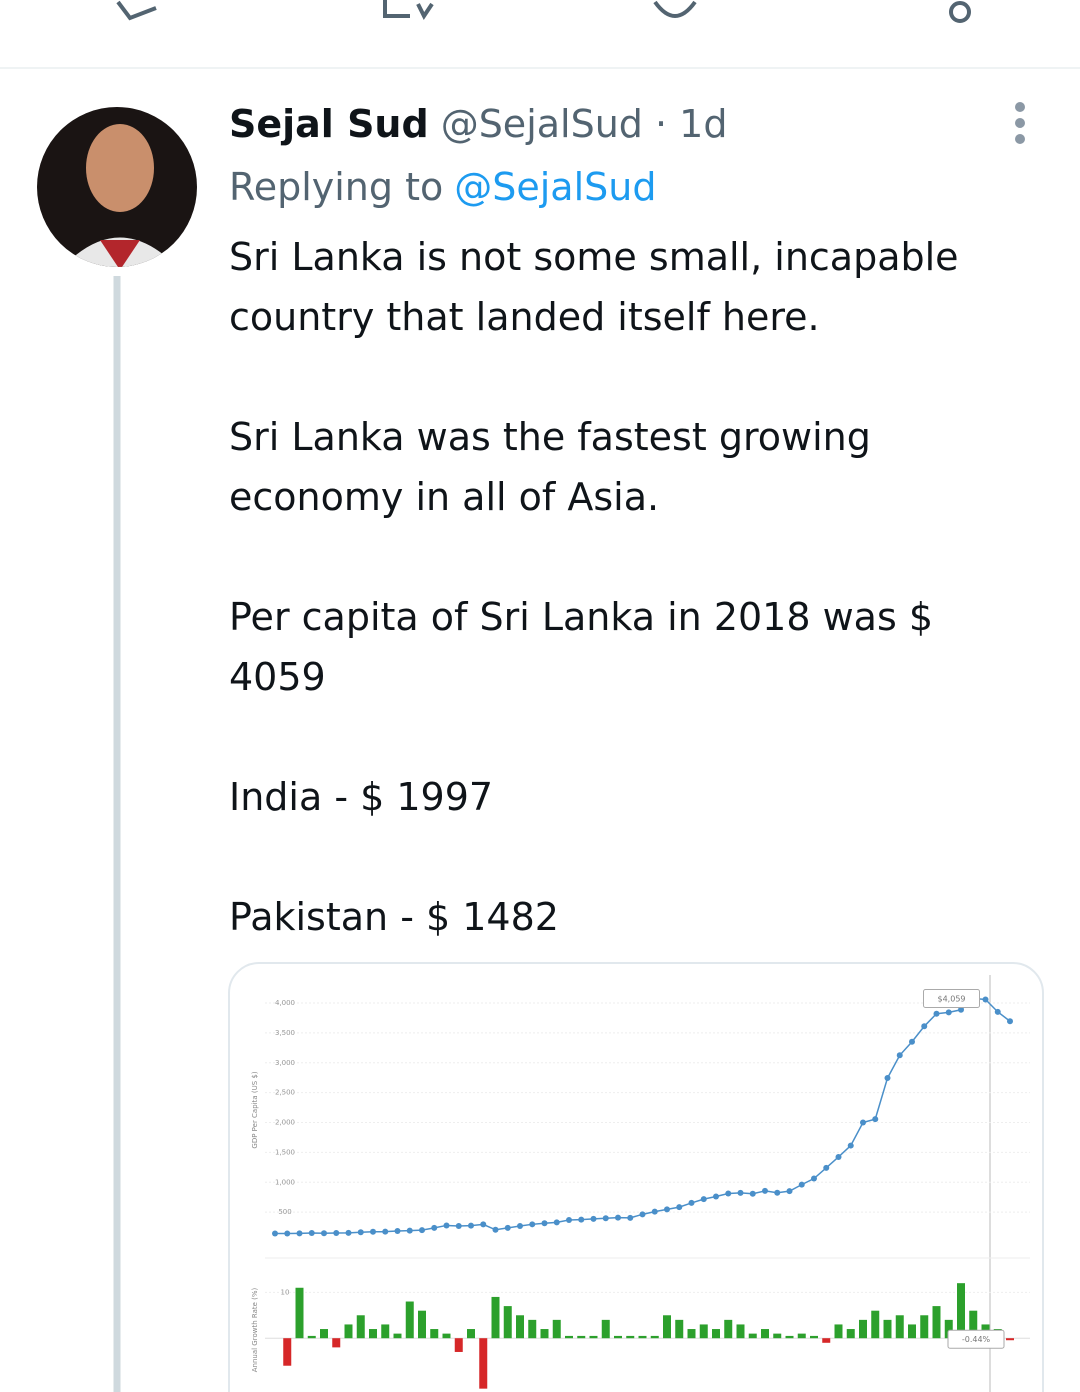  I want to click on tweet-text-line: Sri Lanka was the fastest growing, so click(550, 437).